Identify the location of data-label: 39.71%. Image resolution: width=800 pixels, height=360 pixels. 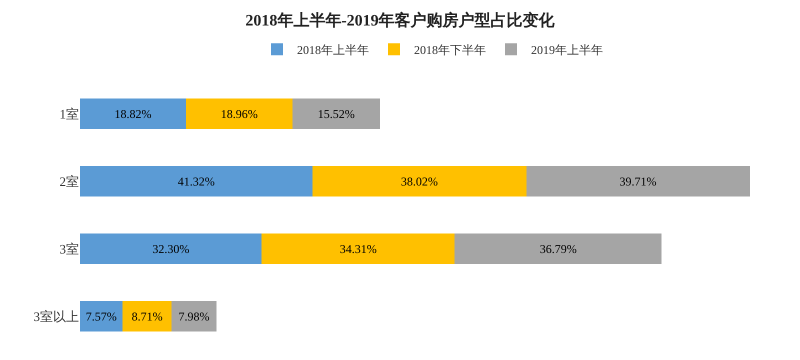
(638, 181).